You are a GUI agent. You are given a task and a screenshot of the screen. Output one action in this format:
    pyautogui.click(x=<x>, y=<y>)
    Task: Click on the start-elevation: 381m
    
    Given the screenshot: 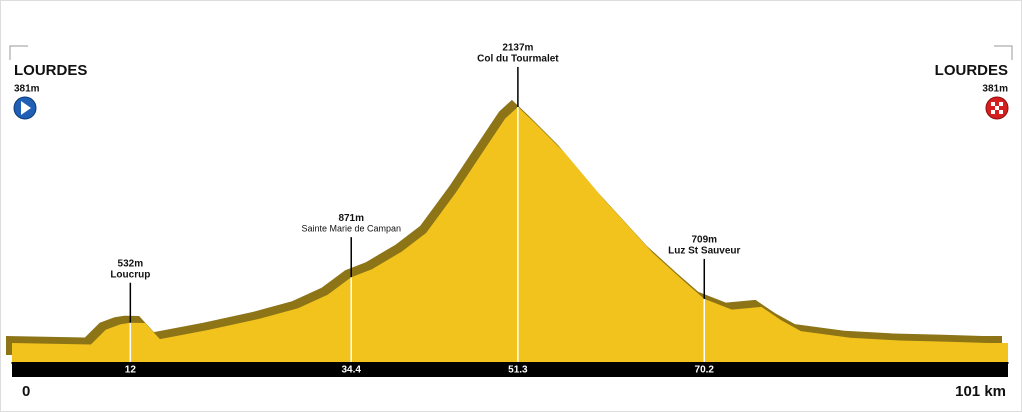 What is the action you would take?
    pyautogui.click(x=27, y=89)
    